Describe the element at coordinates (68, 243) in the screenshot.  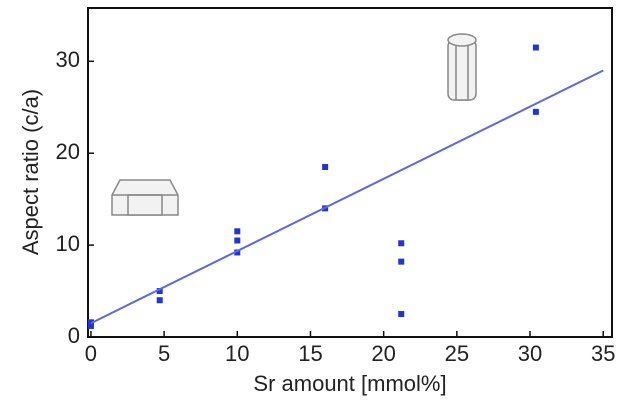
I see `y-tick-label: 10` at that location.